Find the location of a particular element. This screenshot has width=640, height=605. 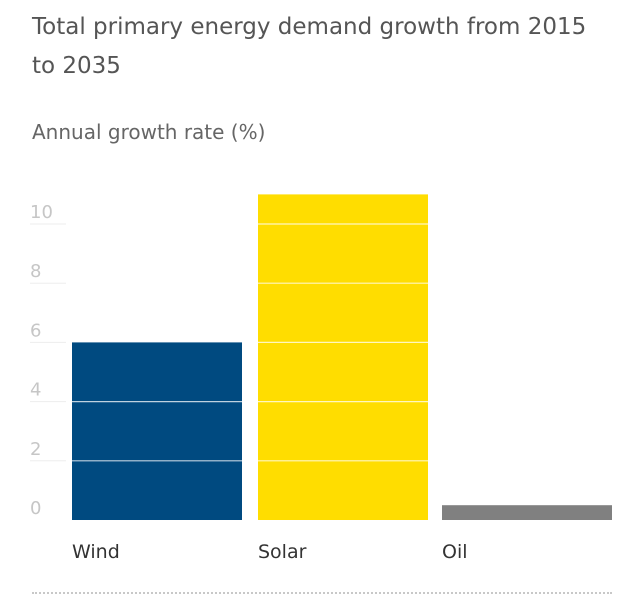

y-tick-label-10: 10 is located at coordinates (41, 212).